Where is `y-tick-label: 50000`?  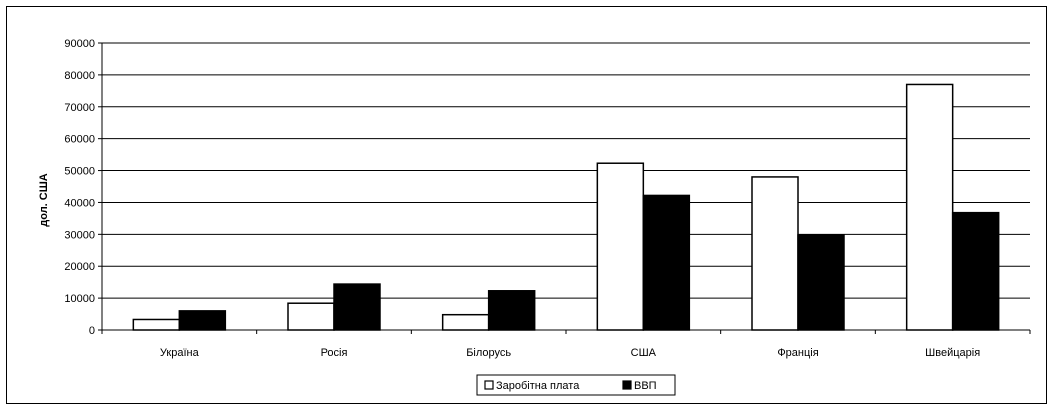 y-tick-label: 50000 is located at coordinates (79, 172).